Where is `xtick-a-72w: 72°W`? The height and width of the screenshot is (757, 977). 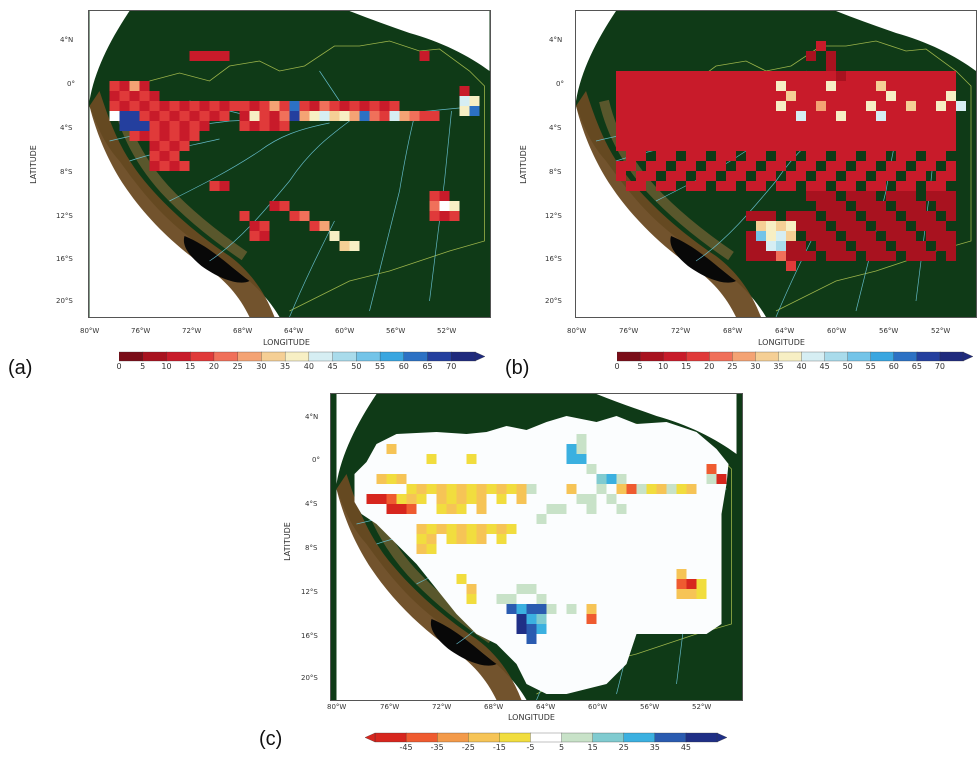 xtick-a-72w: 72°W is located at coordinates (192, 331).